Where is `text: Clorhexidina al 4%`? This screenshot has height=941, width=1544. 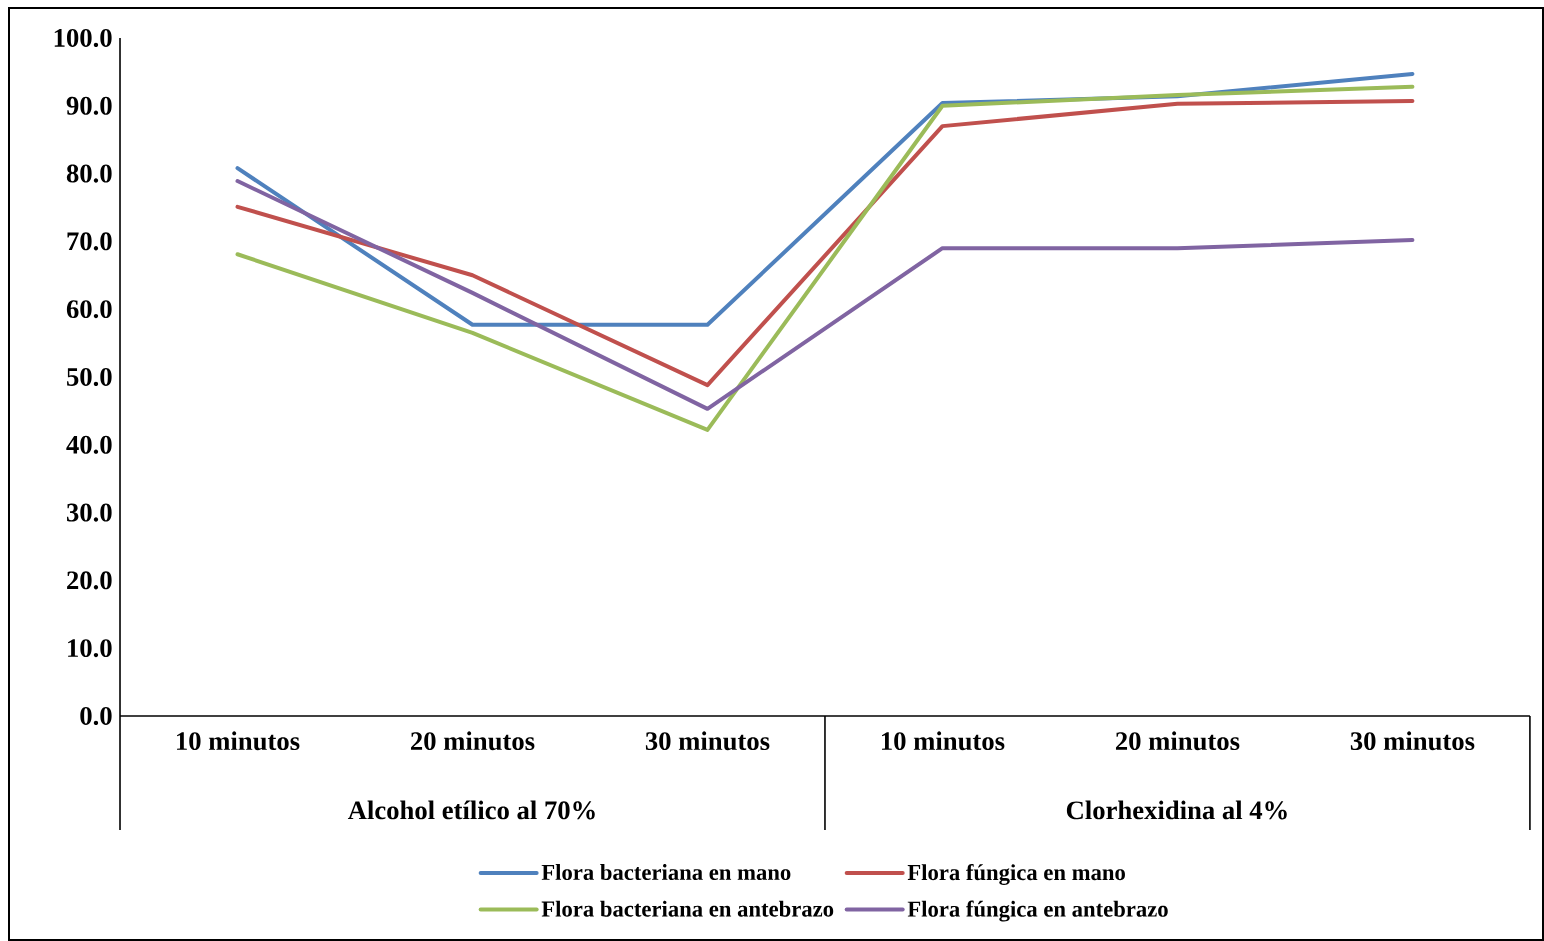 text: Clorhexidina al 4% is located at coordinates (1176, 810).